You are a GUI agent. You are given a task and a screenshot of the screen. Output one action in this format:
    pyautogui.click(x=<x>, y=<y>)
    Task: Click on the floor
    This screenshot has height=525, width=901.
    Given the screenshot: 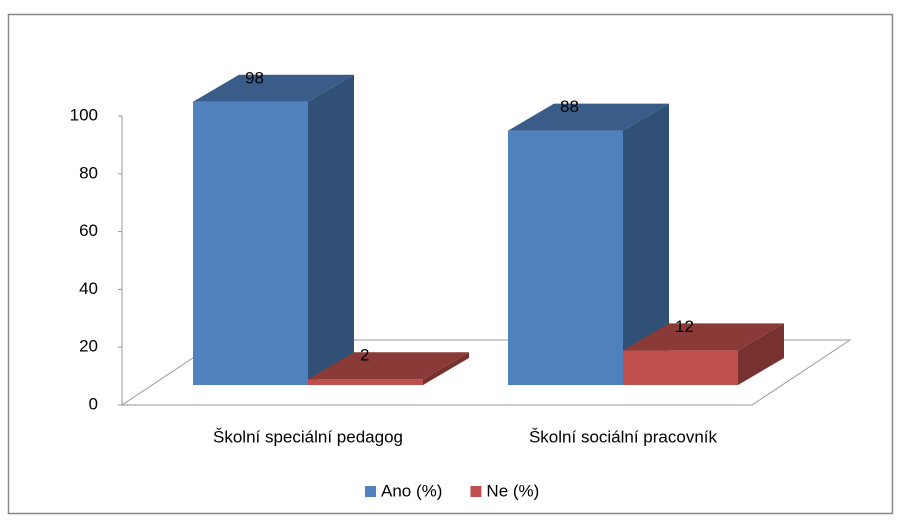 What is the action you would take?
    pyautogui.click(x=486, y=372)
    